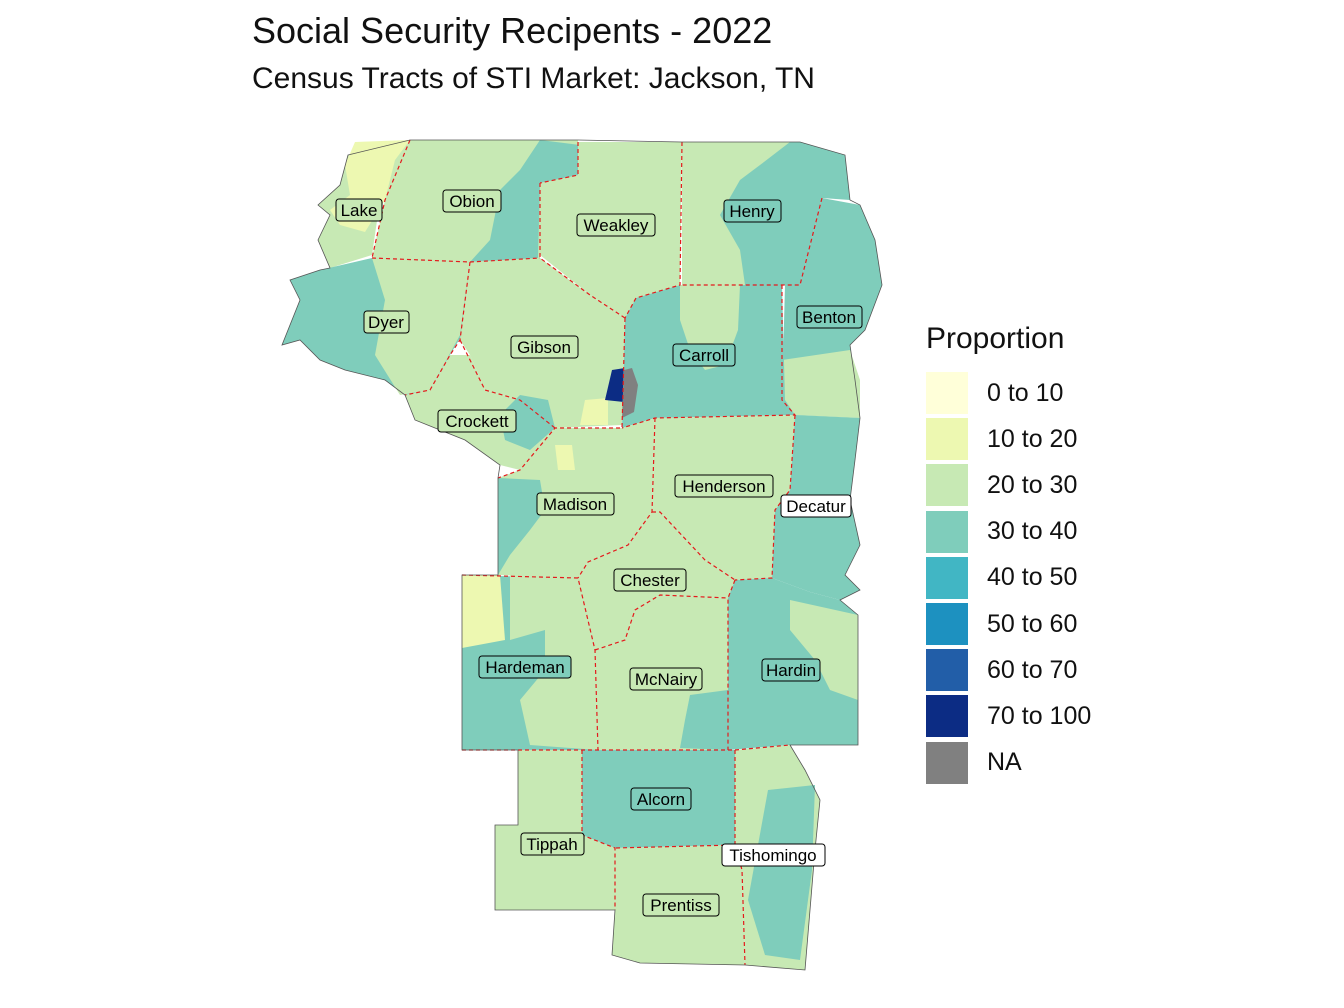 The width and height of the screenshot is (1344, 1008). Describe the element at coordinates (1039, 715) in the screenshot. I see `legend-label: 70 to 100` at that location.